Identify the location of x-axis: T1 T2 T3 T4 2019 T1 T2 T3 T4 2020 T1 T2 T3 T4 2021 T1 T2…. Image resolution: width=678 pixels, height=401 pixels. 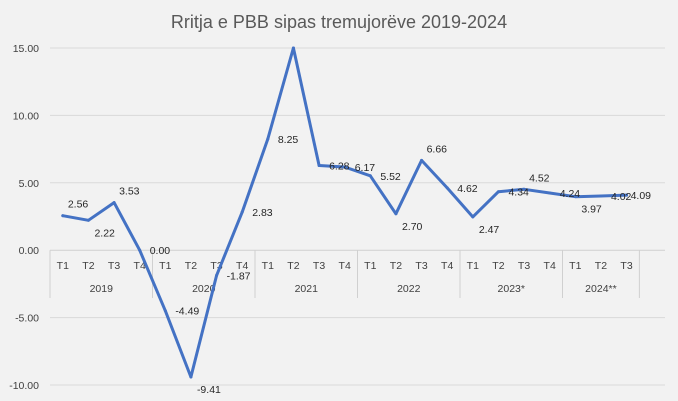
(344, 274).